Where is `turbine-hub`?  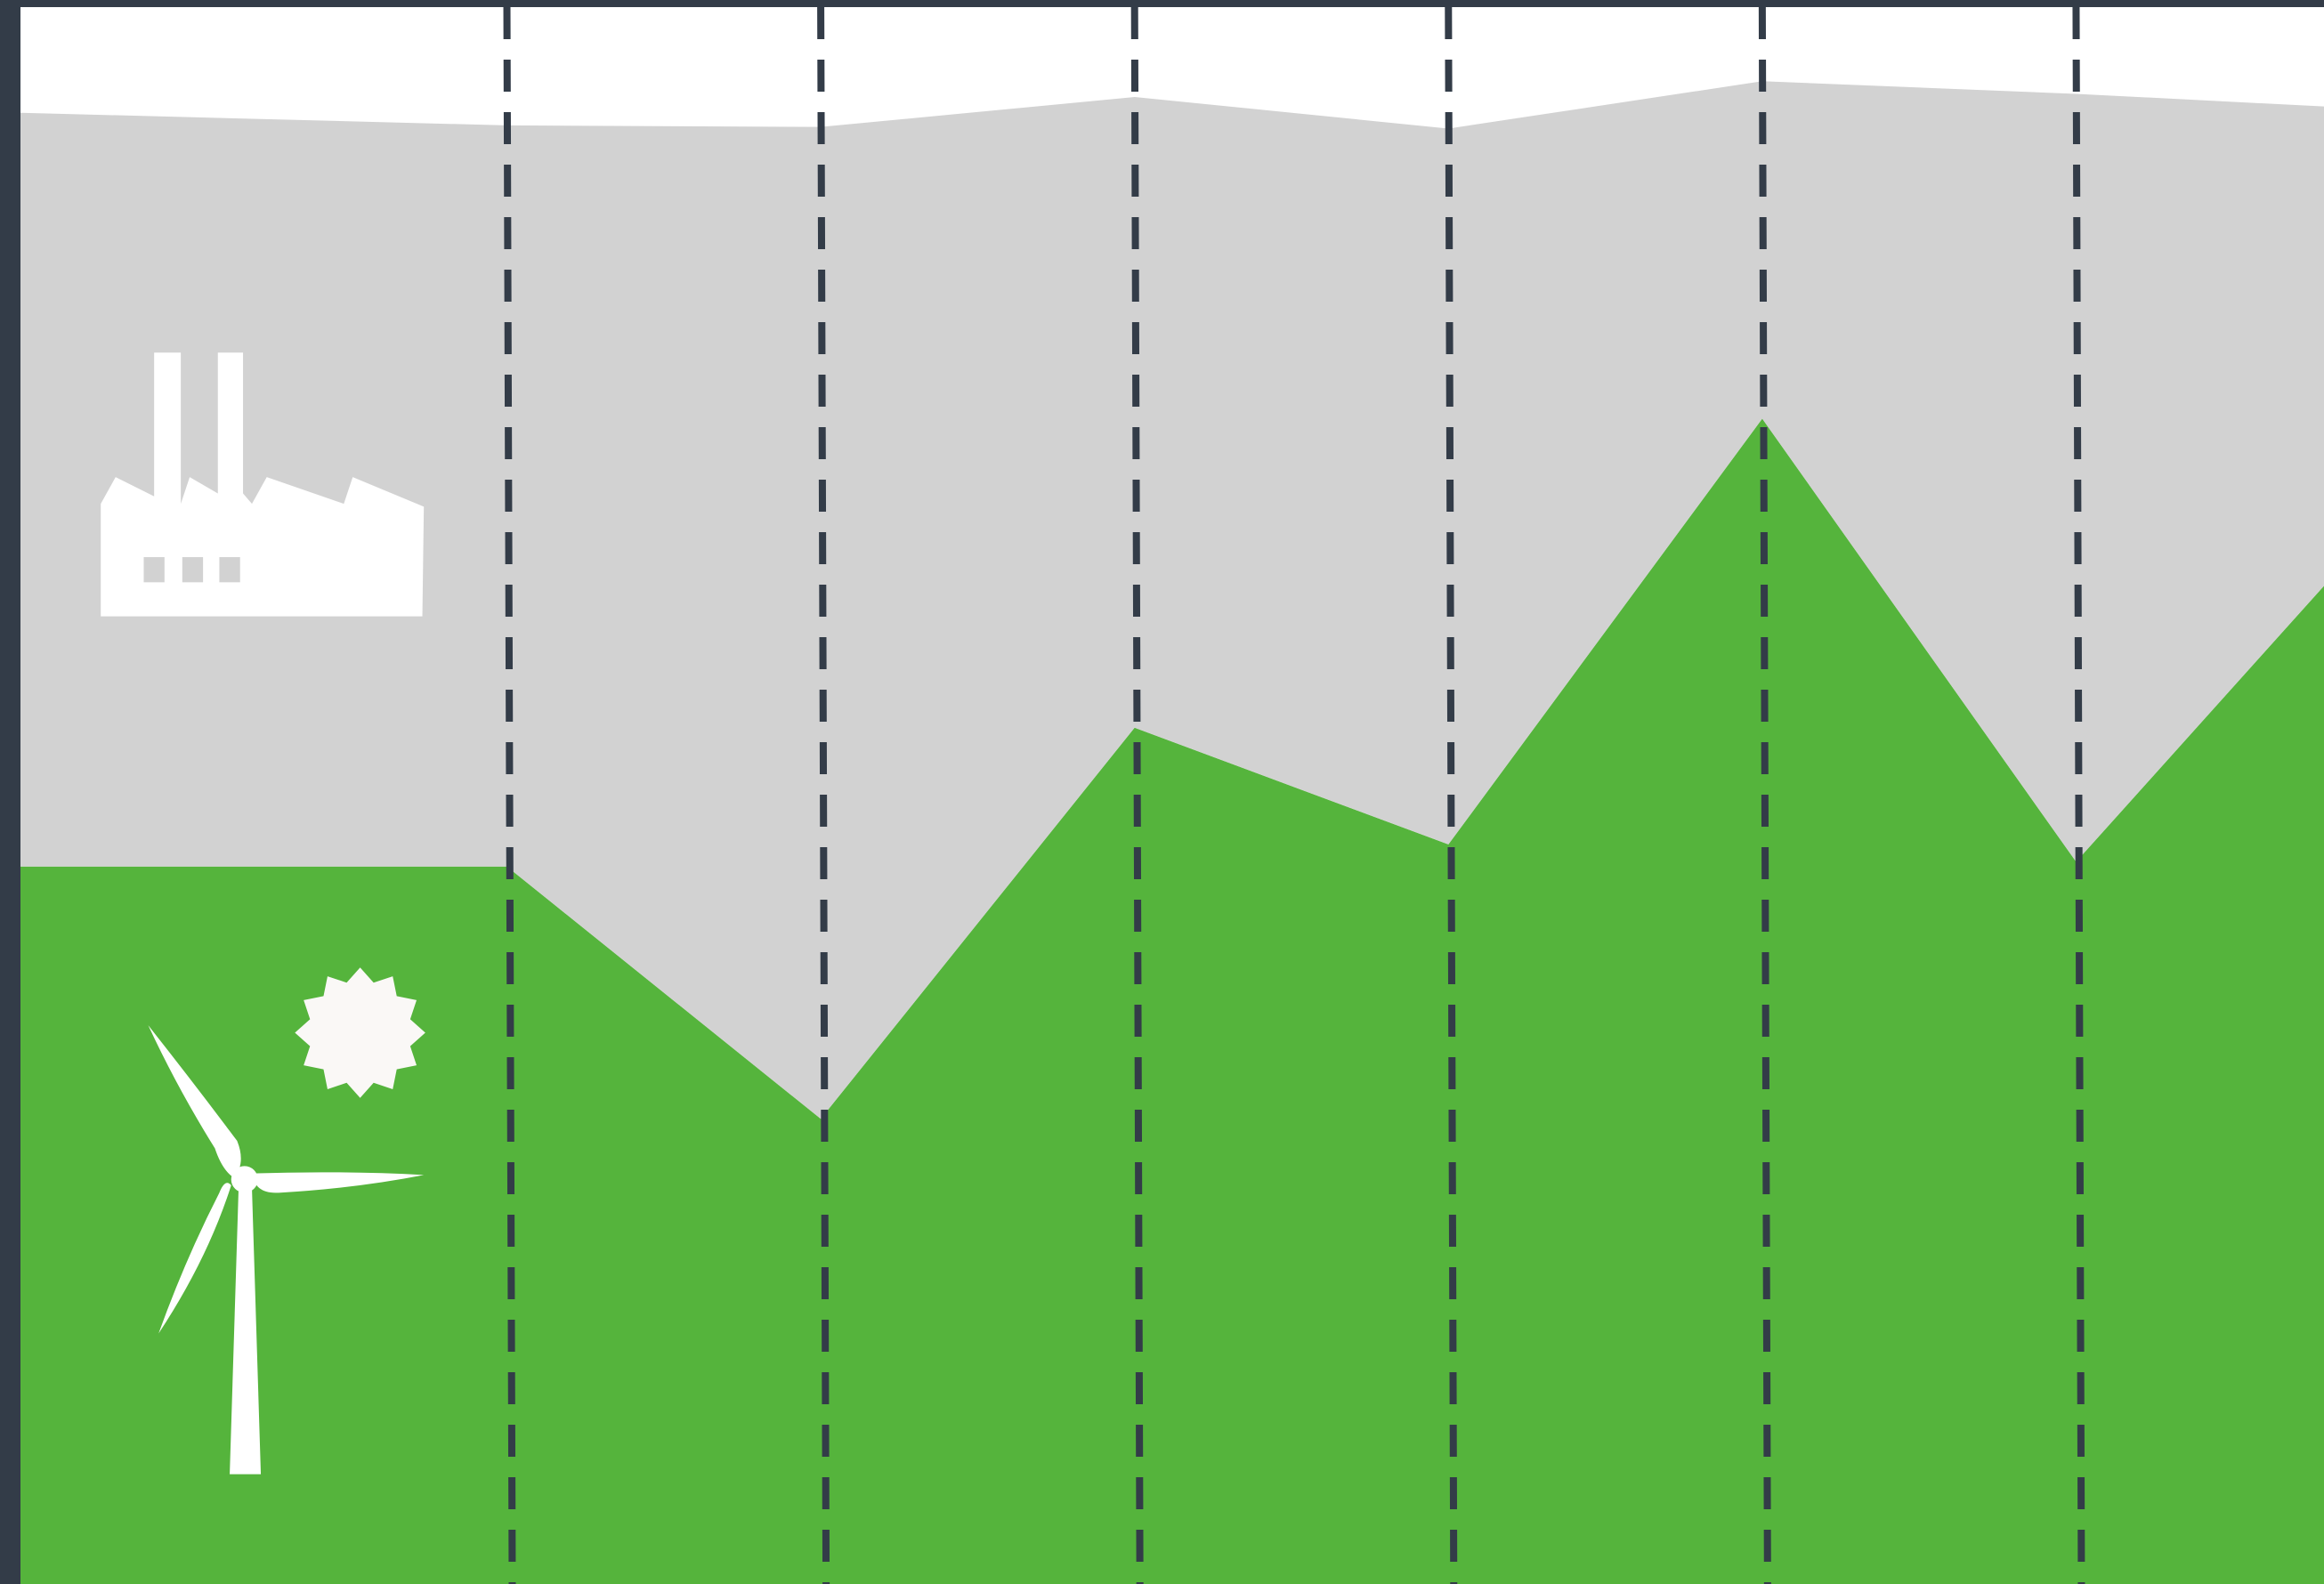 turbine-hub is located at coordinates (244, 1179).